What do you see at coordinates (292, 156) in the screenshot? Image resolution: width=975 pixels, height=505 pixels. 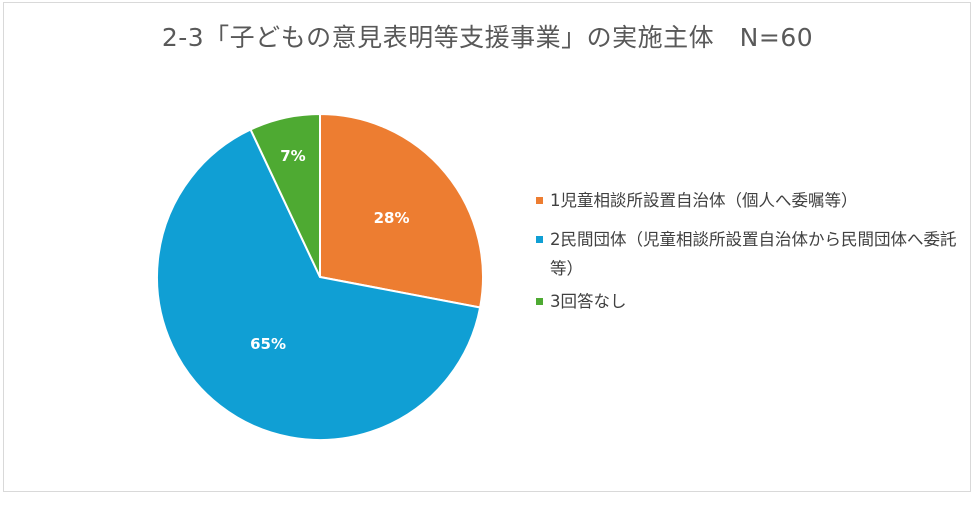 I see `slice-label-3: 7%` at bounding box center [292, 156].